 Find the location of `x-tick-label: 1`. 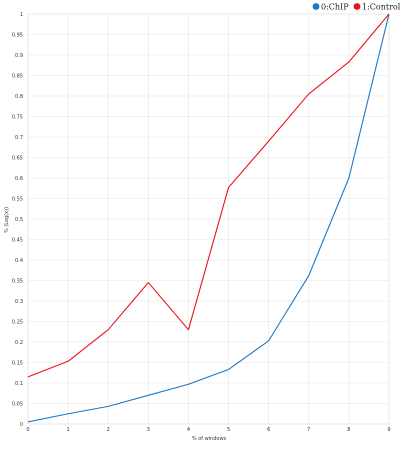

x-tick-label: 1 is located at coordinates (68, 430).